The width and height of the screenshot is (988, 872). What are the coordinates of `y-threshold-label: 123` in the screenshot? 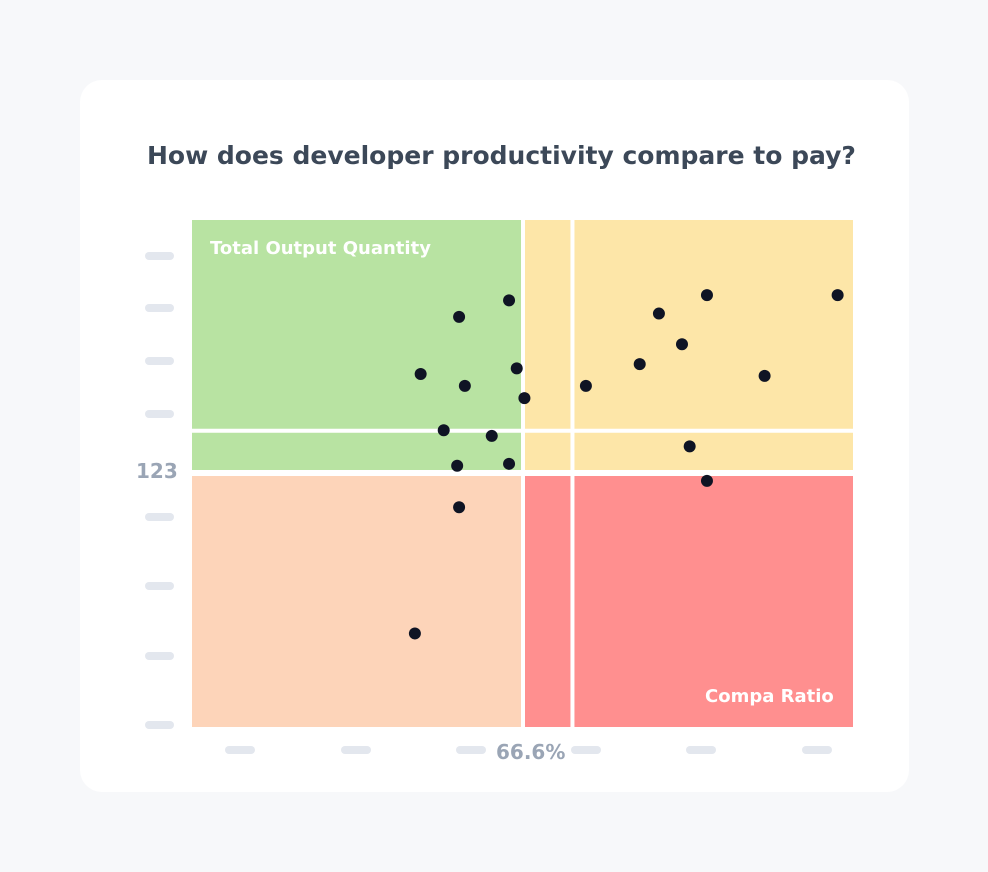 It's located at (157, 471).